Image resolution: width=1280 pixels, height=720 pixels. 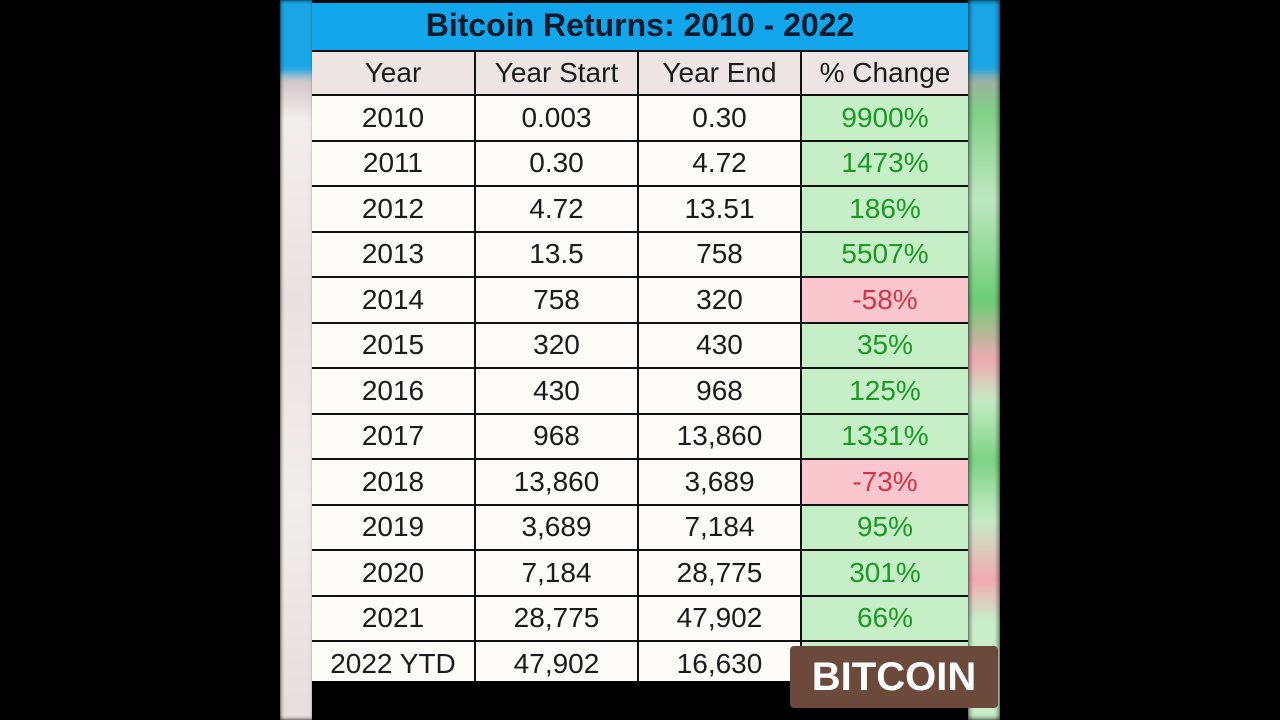 What do you see at coordinates (394, 163) in the screenshot?
I see `year-cell: 2011` at bounding box center [394, 163].